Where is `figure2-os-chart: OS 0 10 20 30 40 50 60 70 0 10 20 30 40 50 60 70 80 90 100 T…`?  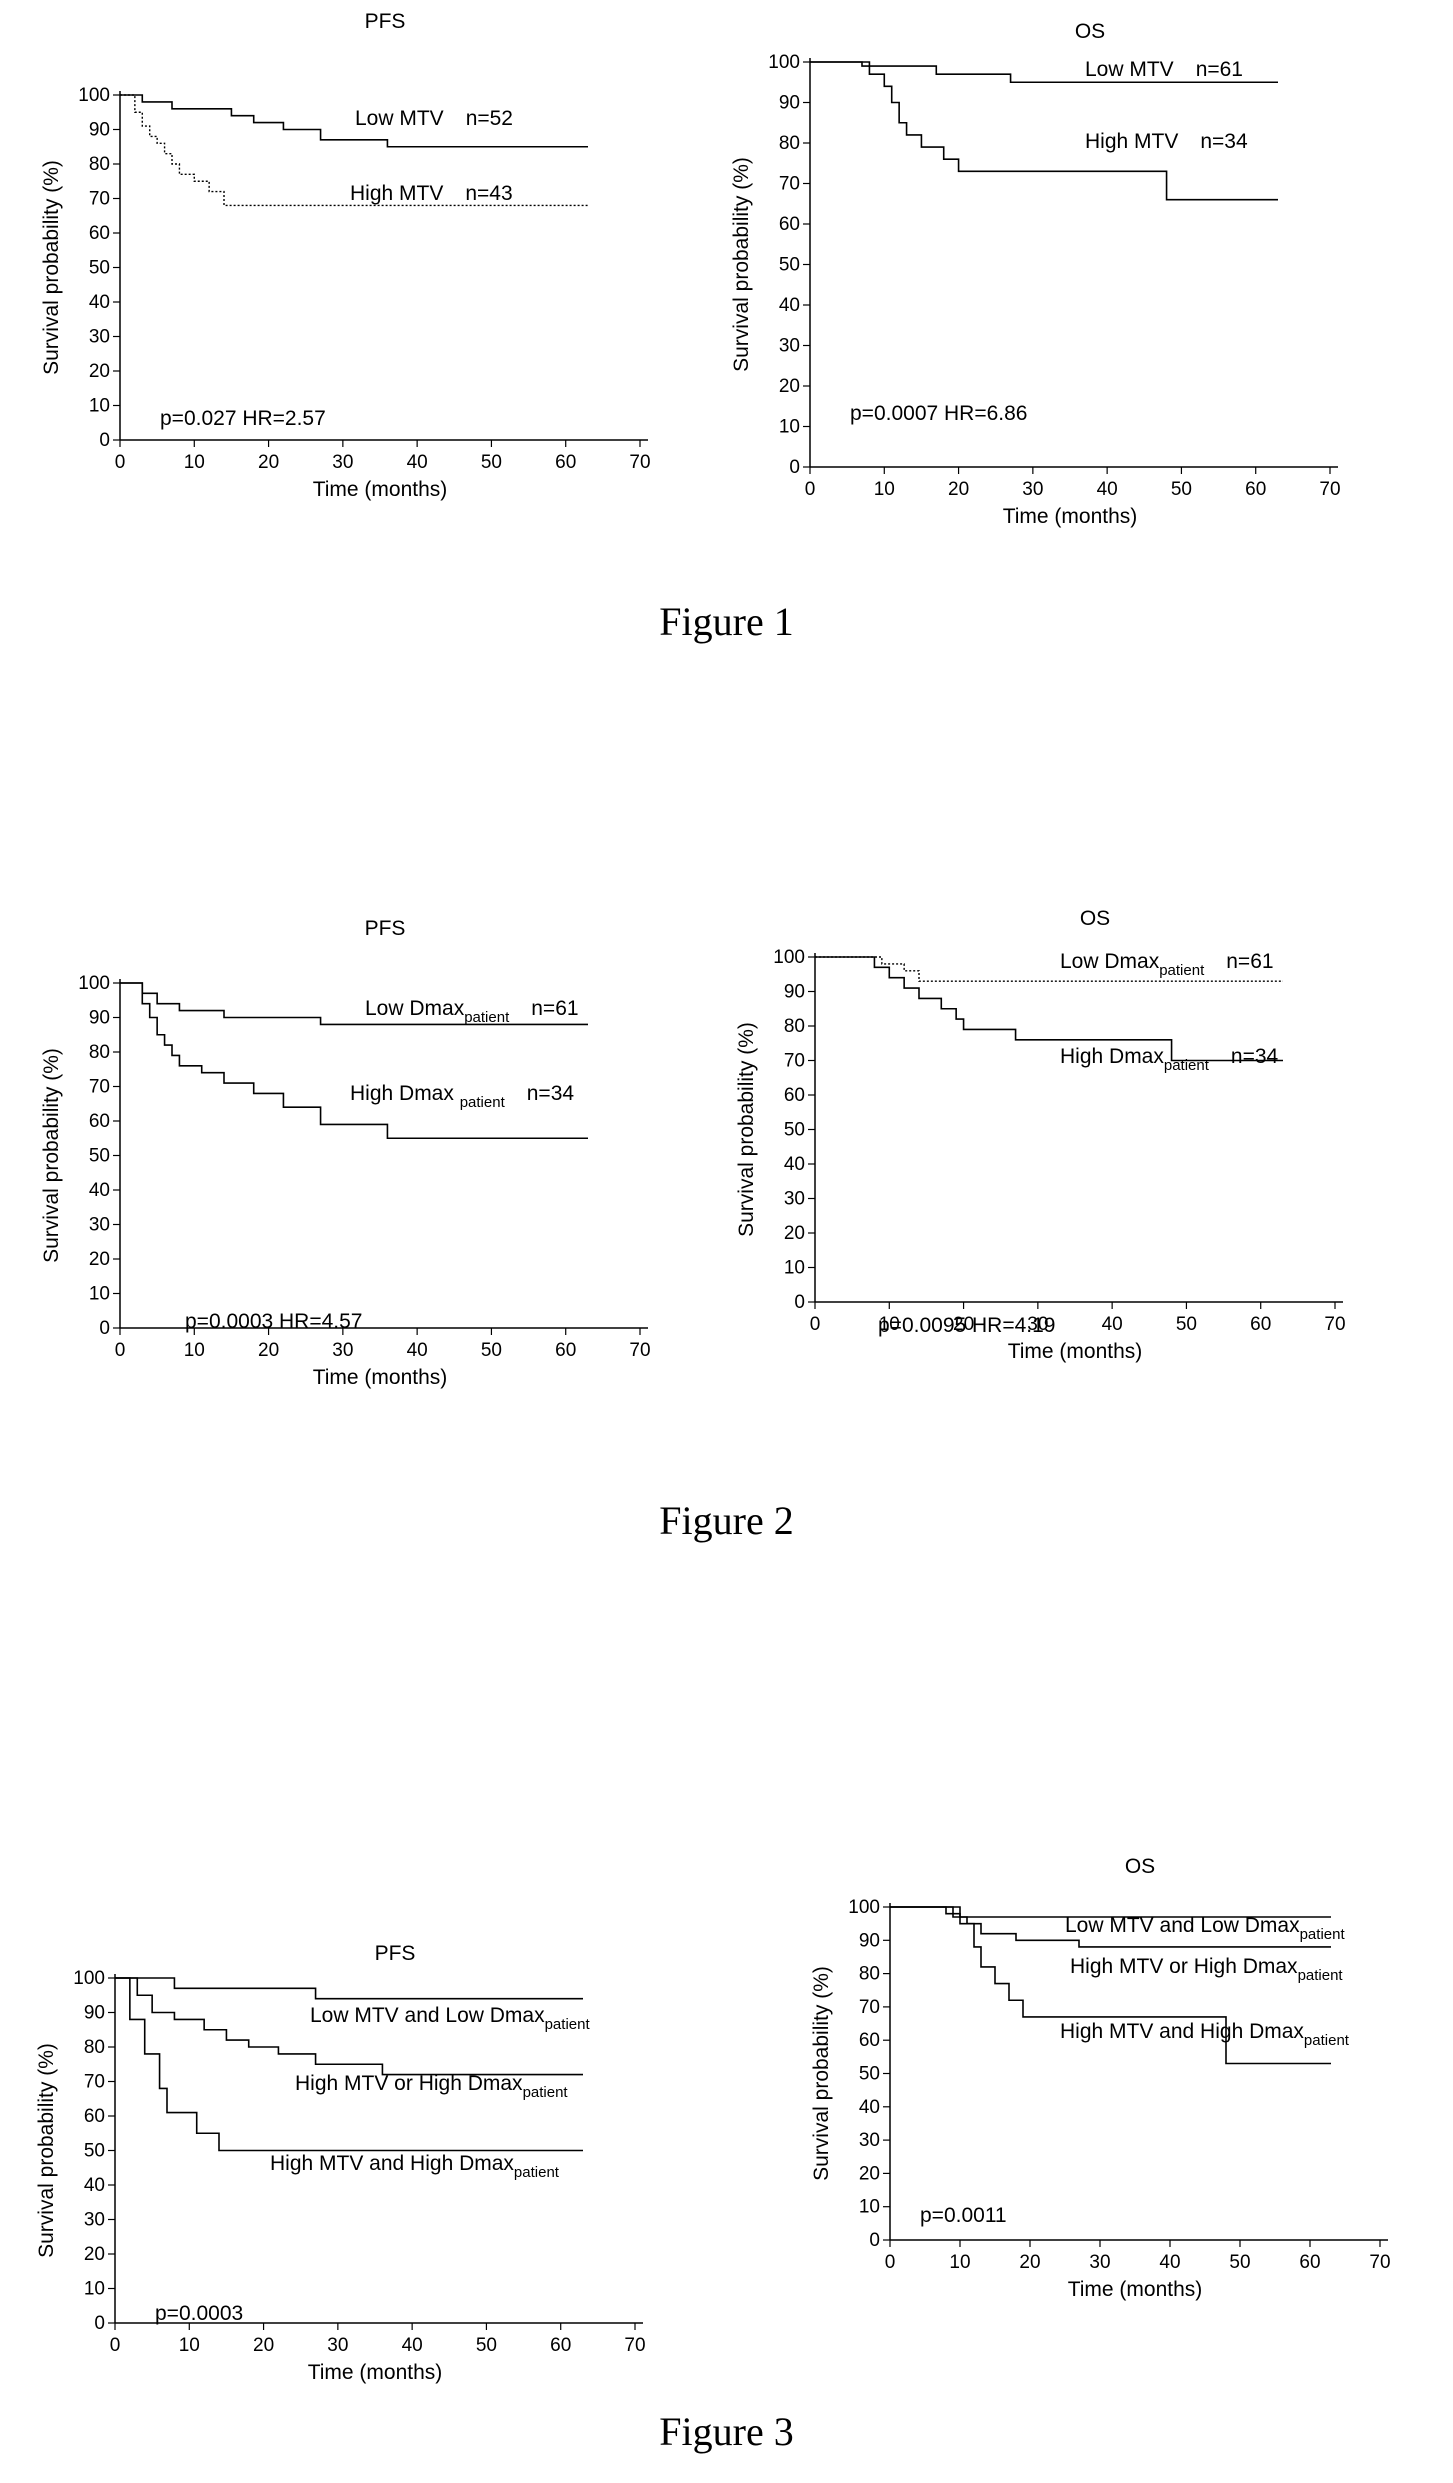
figure2-os-chart: OS 0 10 20 30 40 50 60 70 0 10 20 30 40 50 60 70 80 90 100 T… is located at coordinates (1040, 1135).